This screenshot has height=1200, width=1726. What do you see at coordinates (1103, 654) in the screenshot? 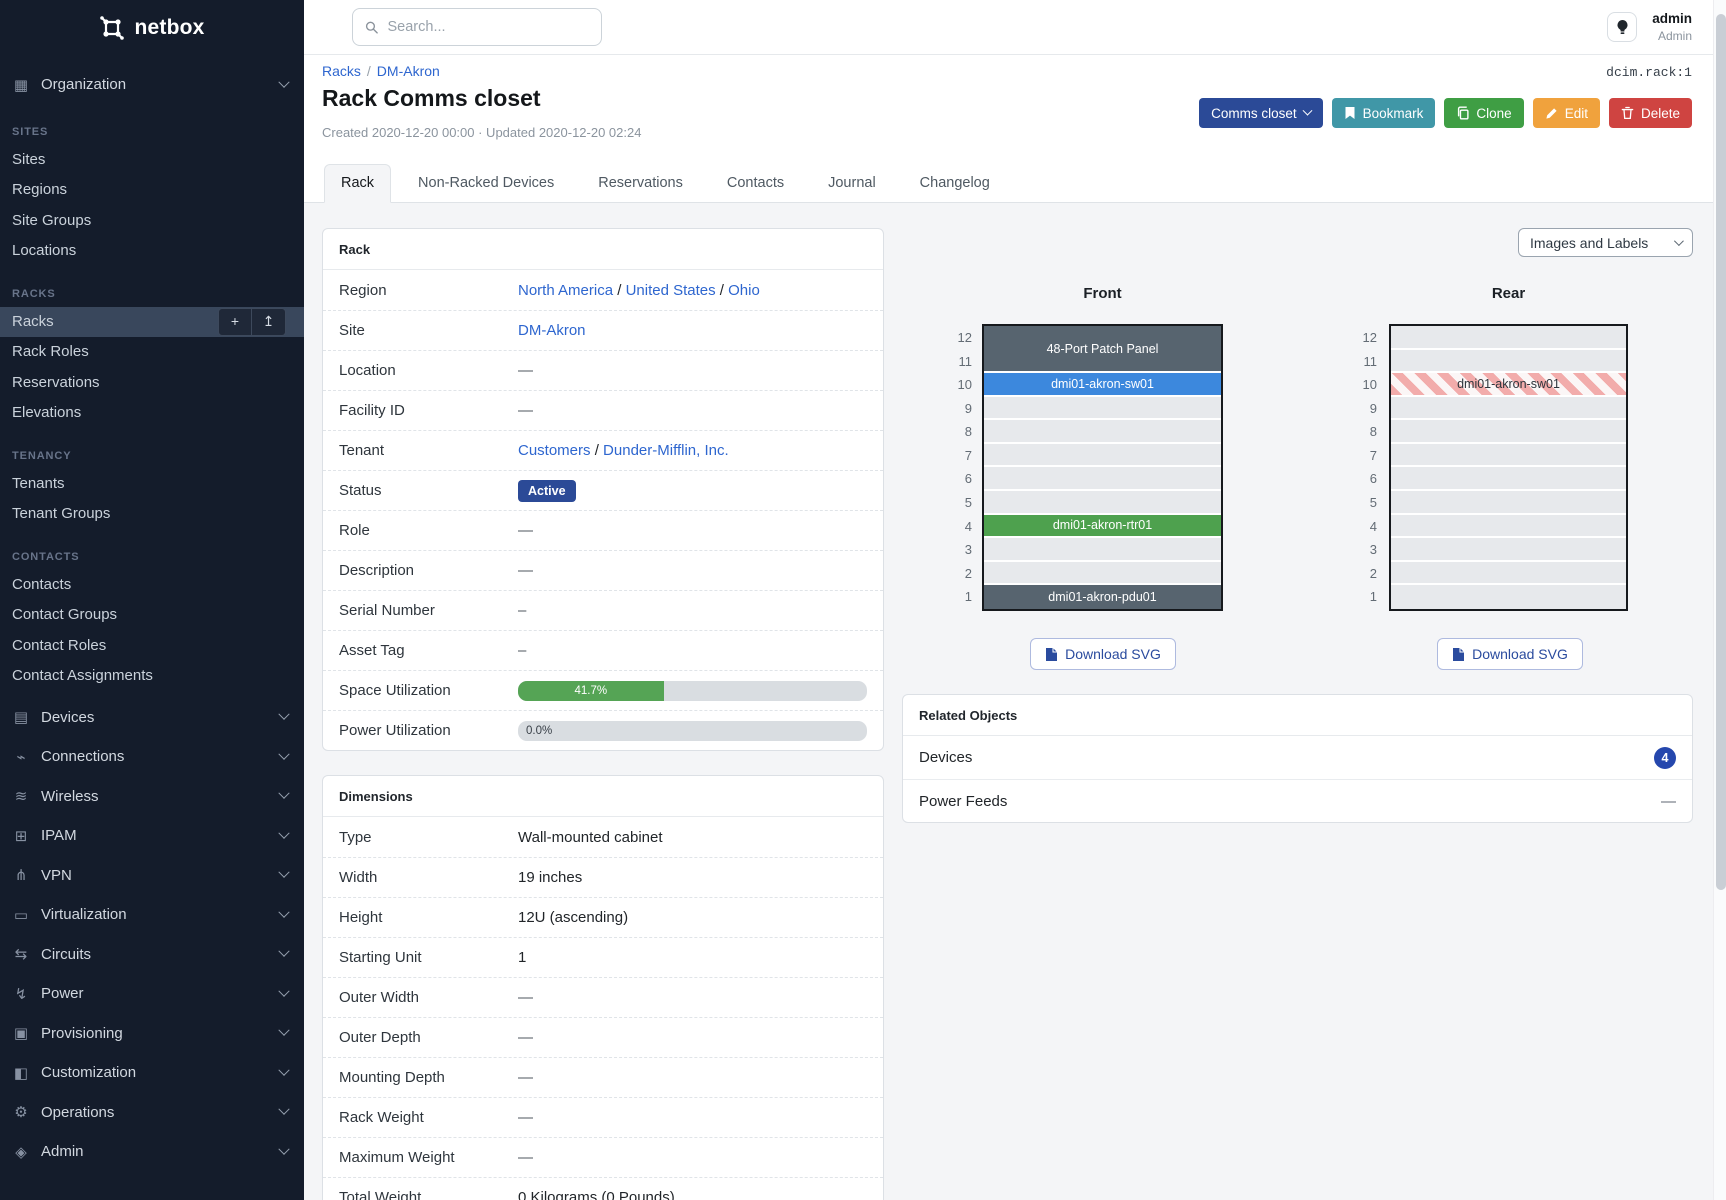
I see `download-svg-front-button: Download SVG` at bounding box center [1103, 654].